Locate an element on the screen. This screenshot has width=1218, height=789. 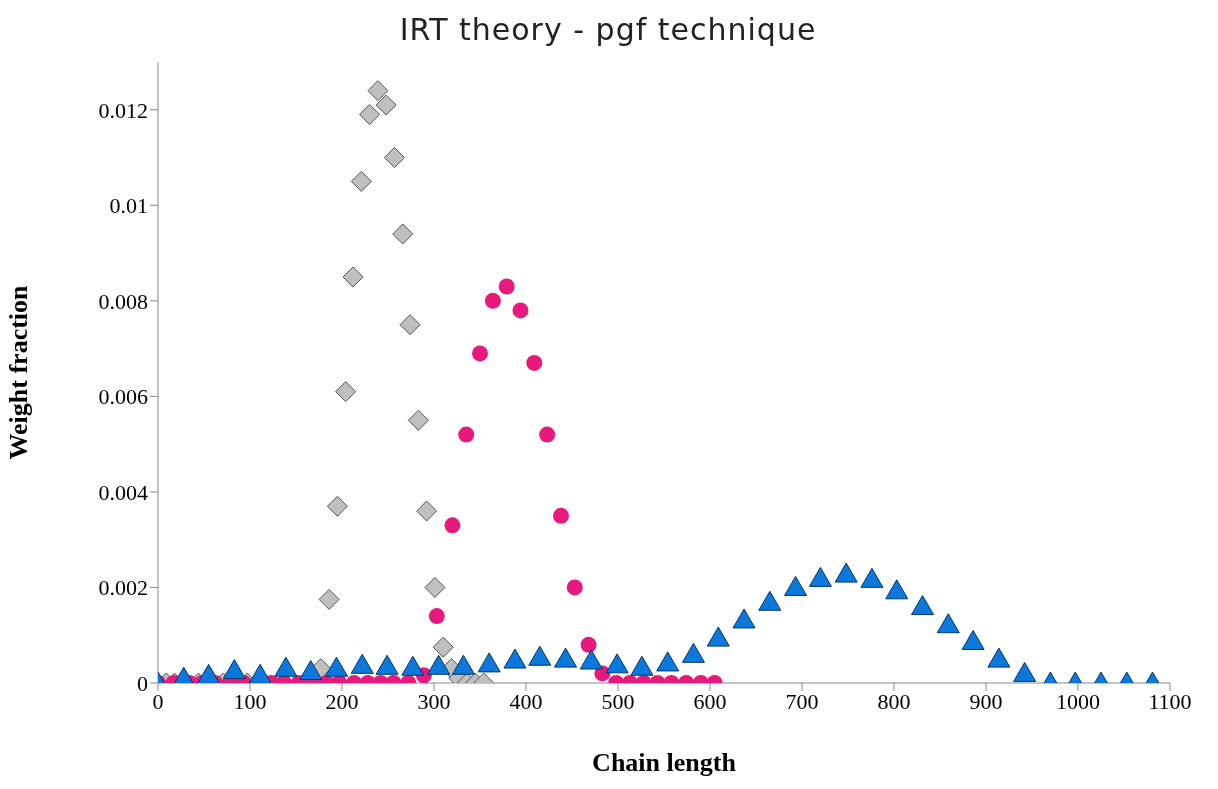
x-tick-label: 300 is located at coordinates (434, 701).